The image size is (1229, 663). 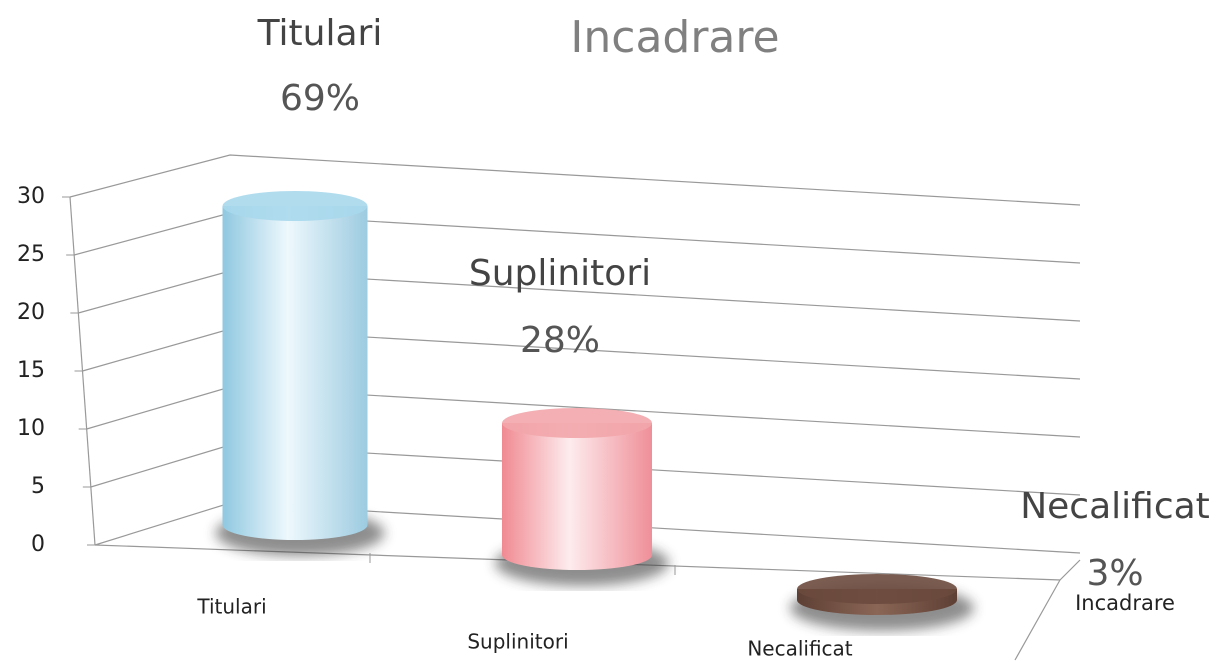 What do you see at coordinates (38, 486) in the screenshot?
I see `y-tick-label: 5` at bounding box center [38, 486].